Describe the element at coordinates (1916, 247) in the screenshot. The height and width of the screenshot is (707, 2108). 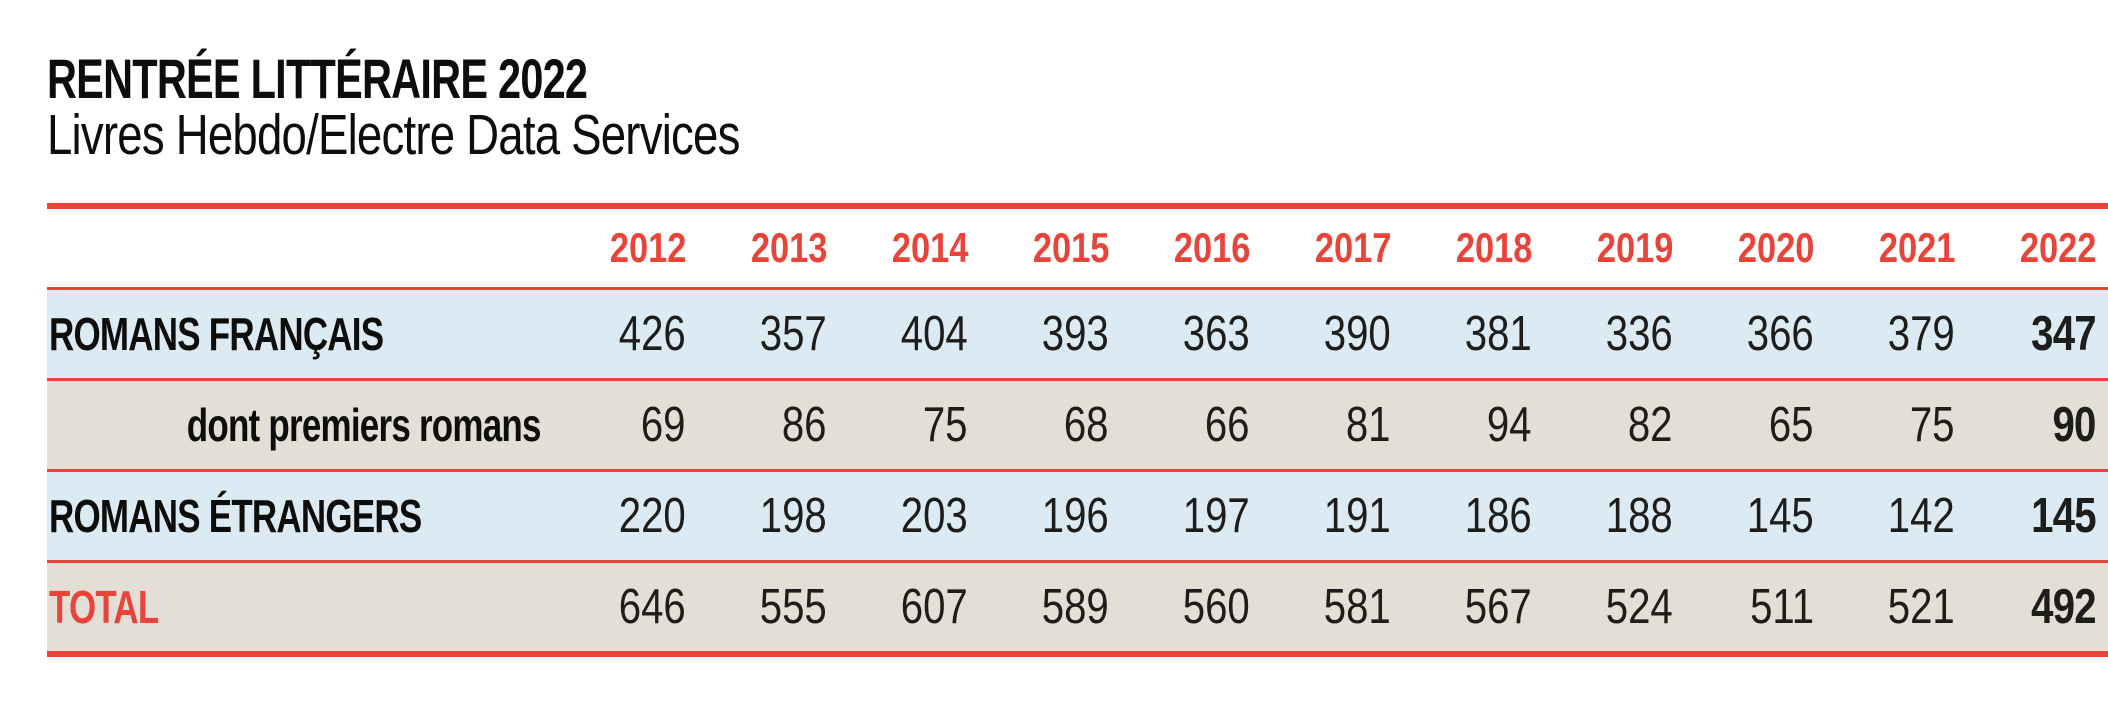
I see `year-header-label: 2021` at that location.